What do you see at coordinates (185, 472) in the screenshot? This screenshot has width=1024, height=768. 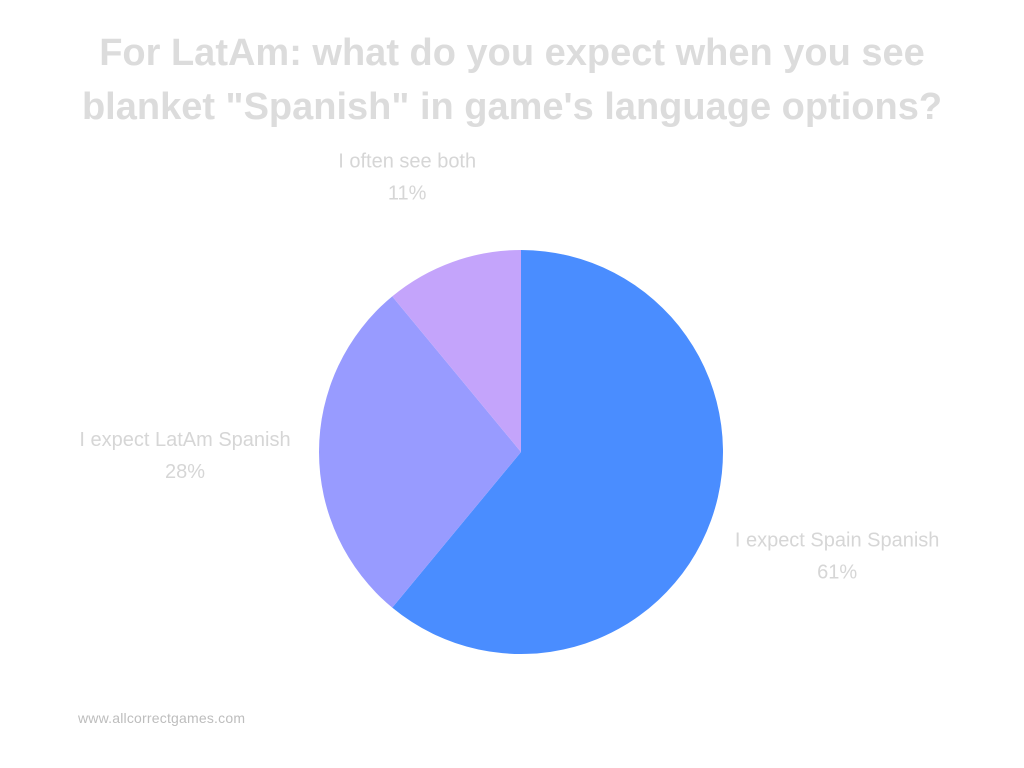 I see `slice-value-label: 28%` at bounding box center [185, 472].